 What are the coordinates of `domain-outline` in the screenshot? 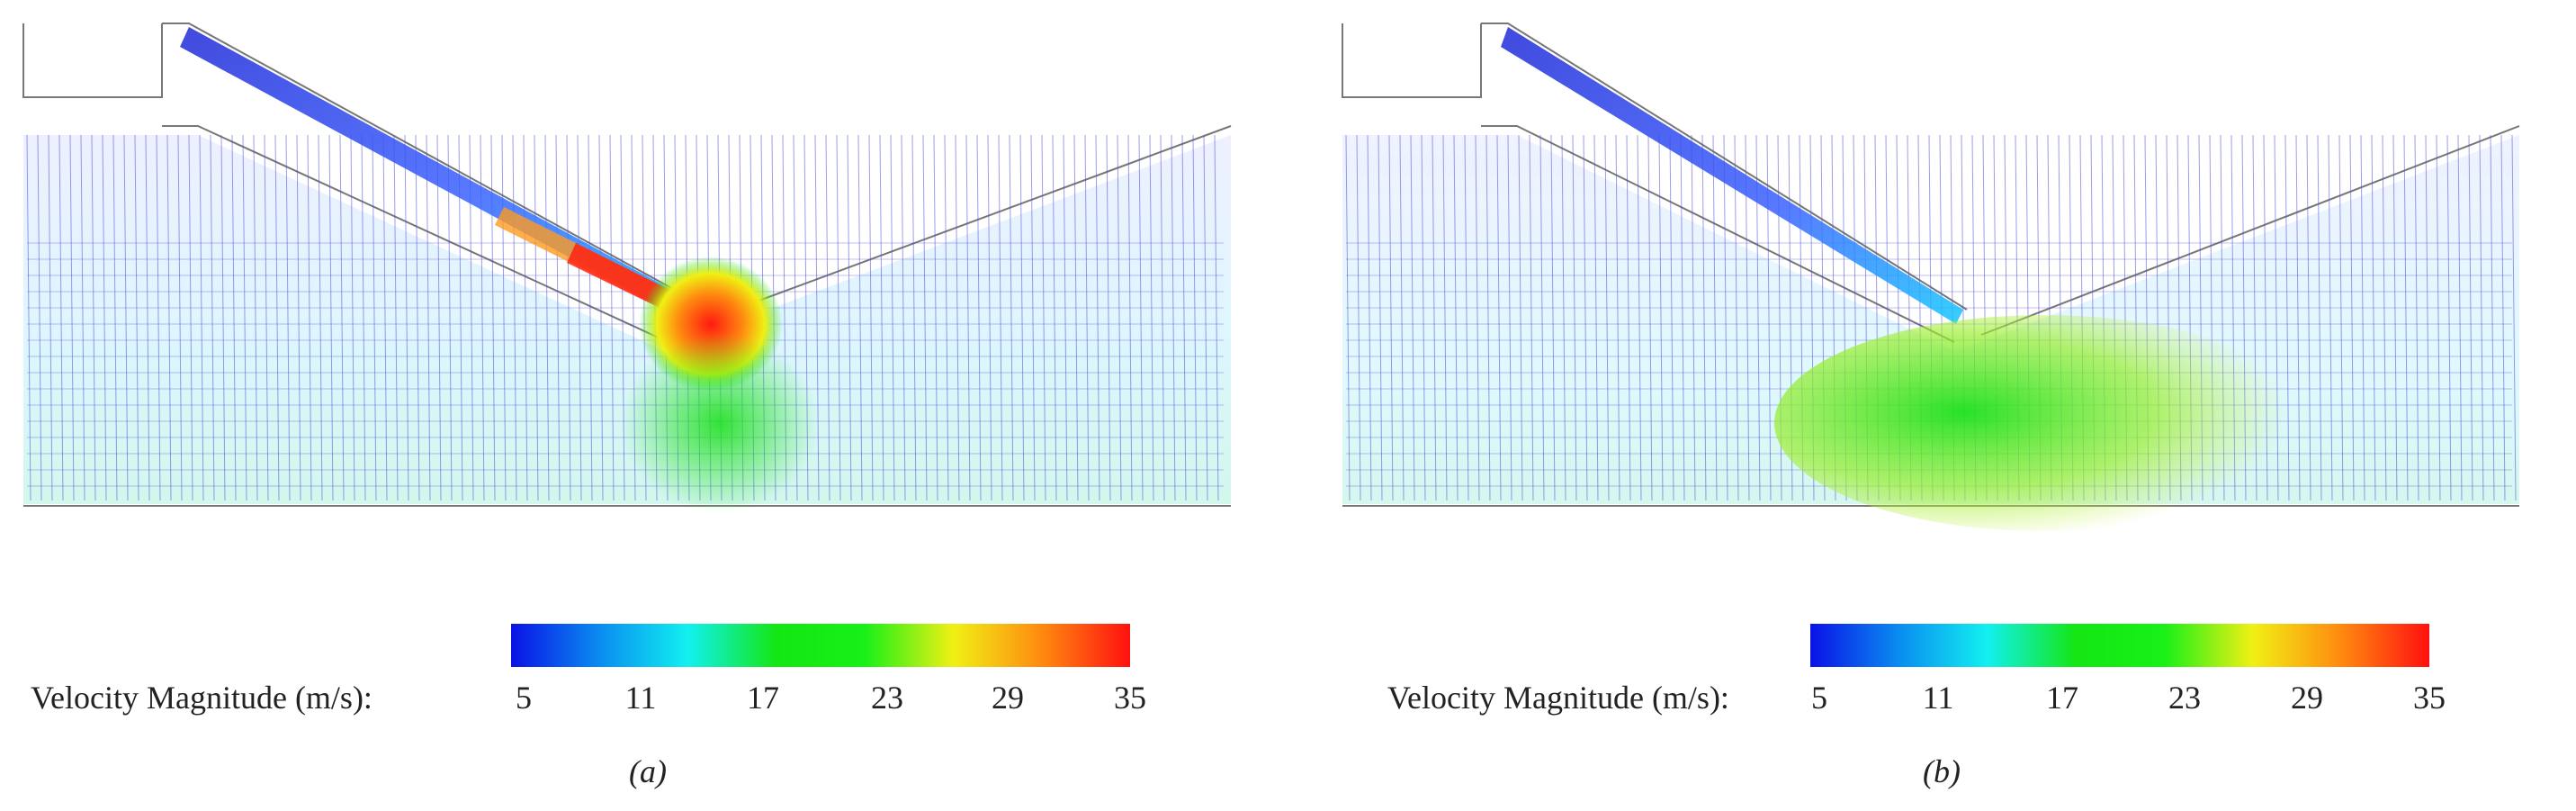 It's located at (1412, 60).